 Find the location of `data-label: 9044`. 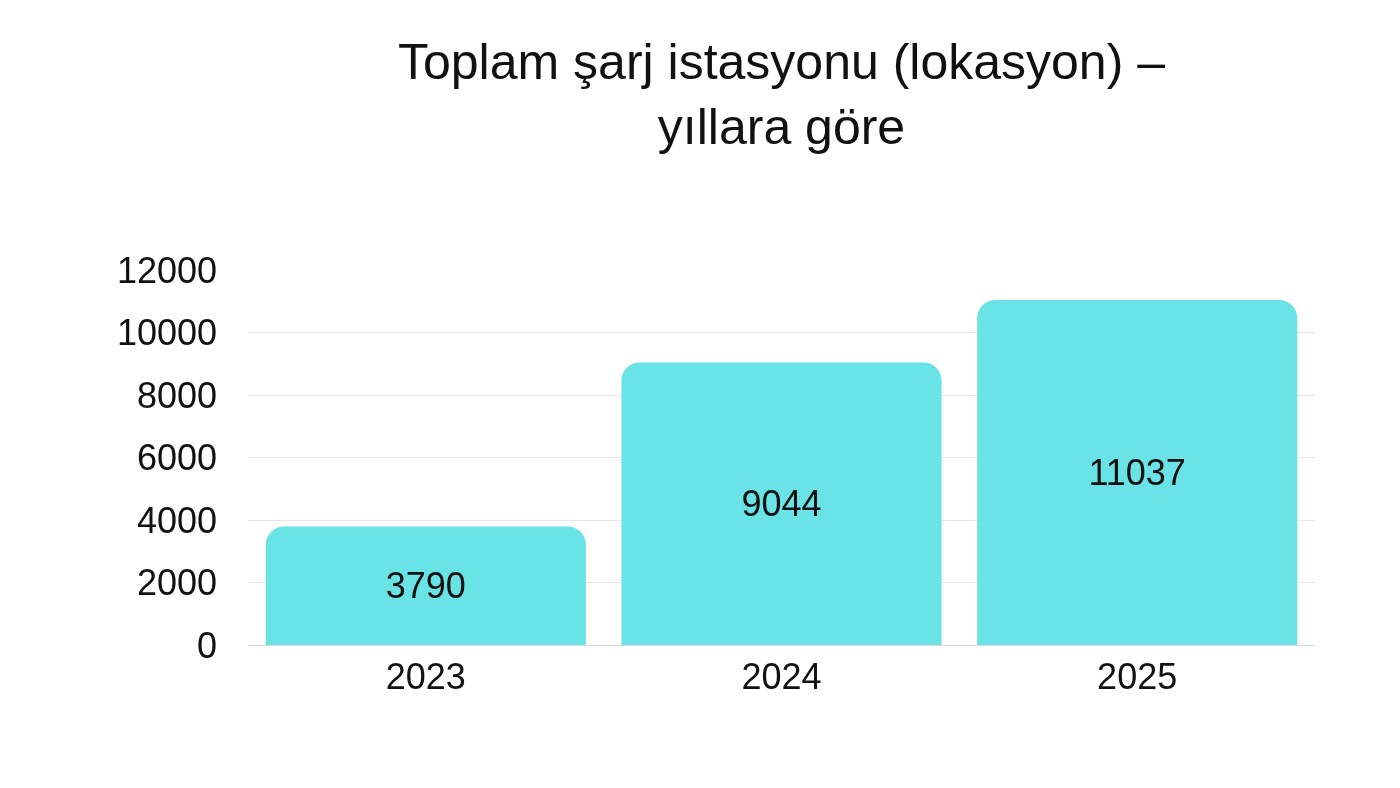

data-label: 9044 is located at coordinates (781, 504).